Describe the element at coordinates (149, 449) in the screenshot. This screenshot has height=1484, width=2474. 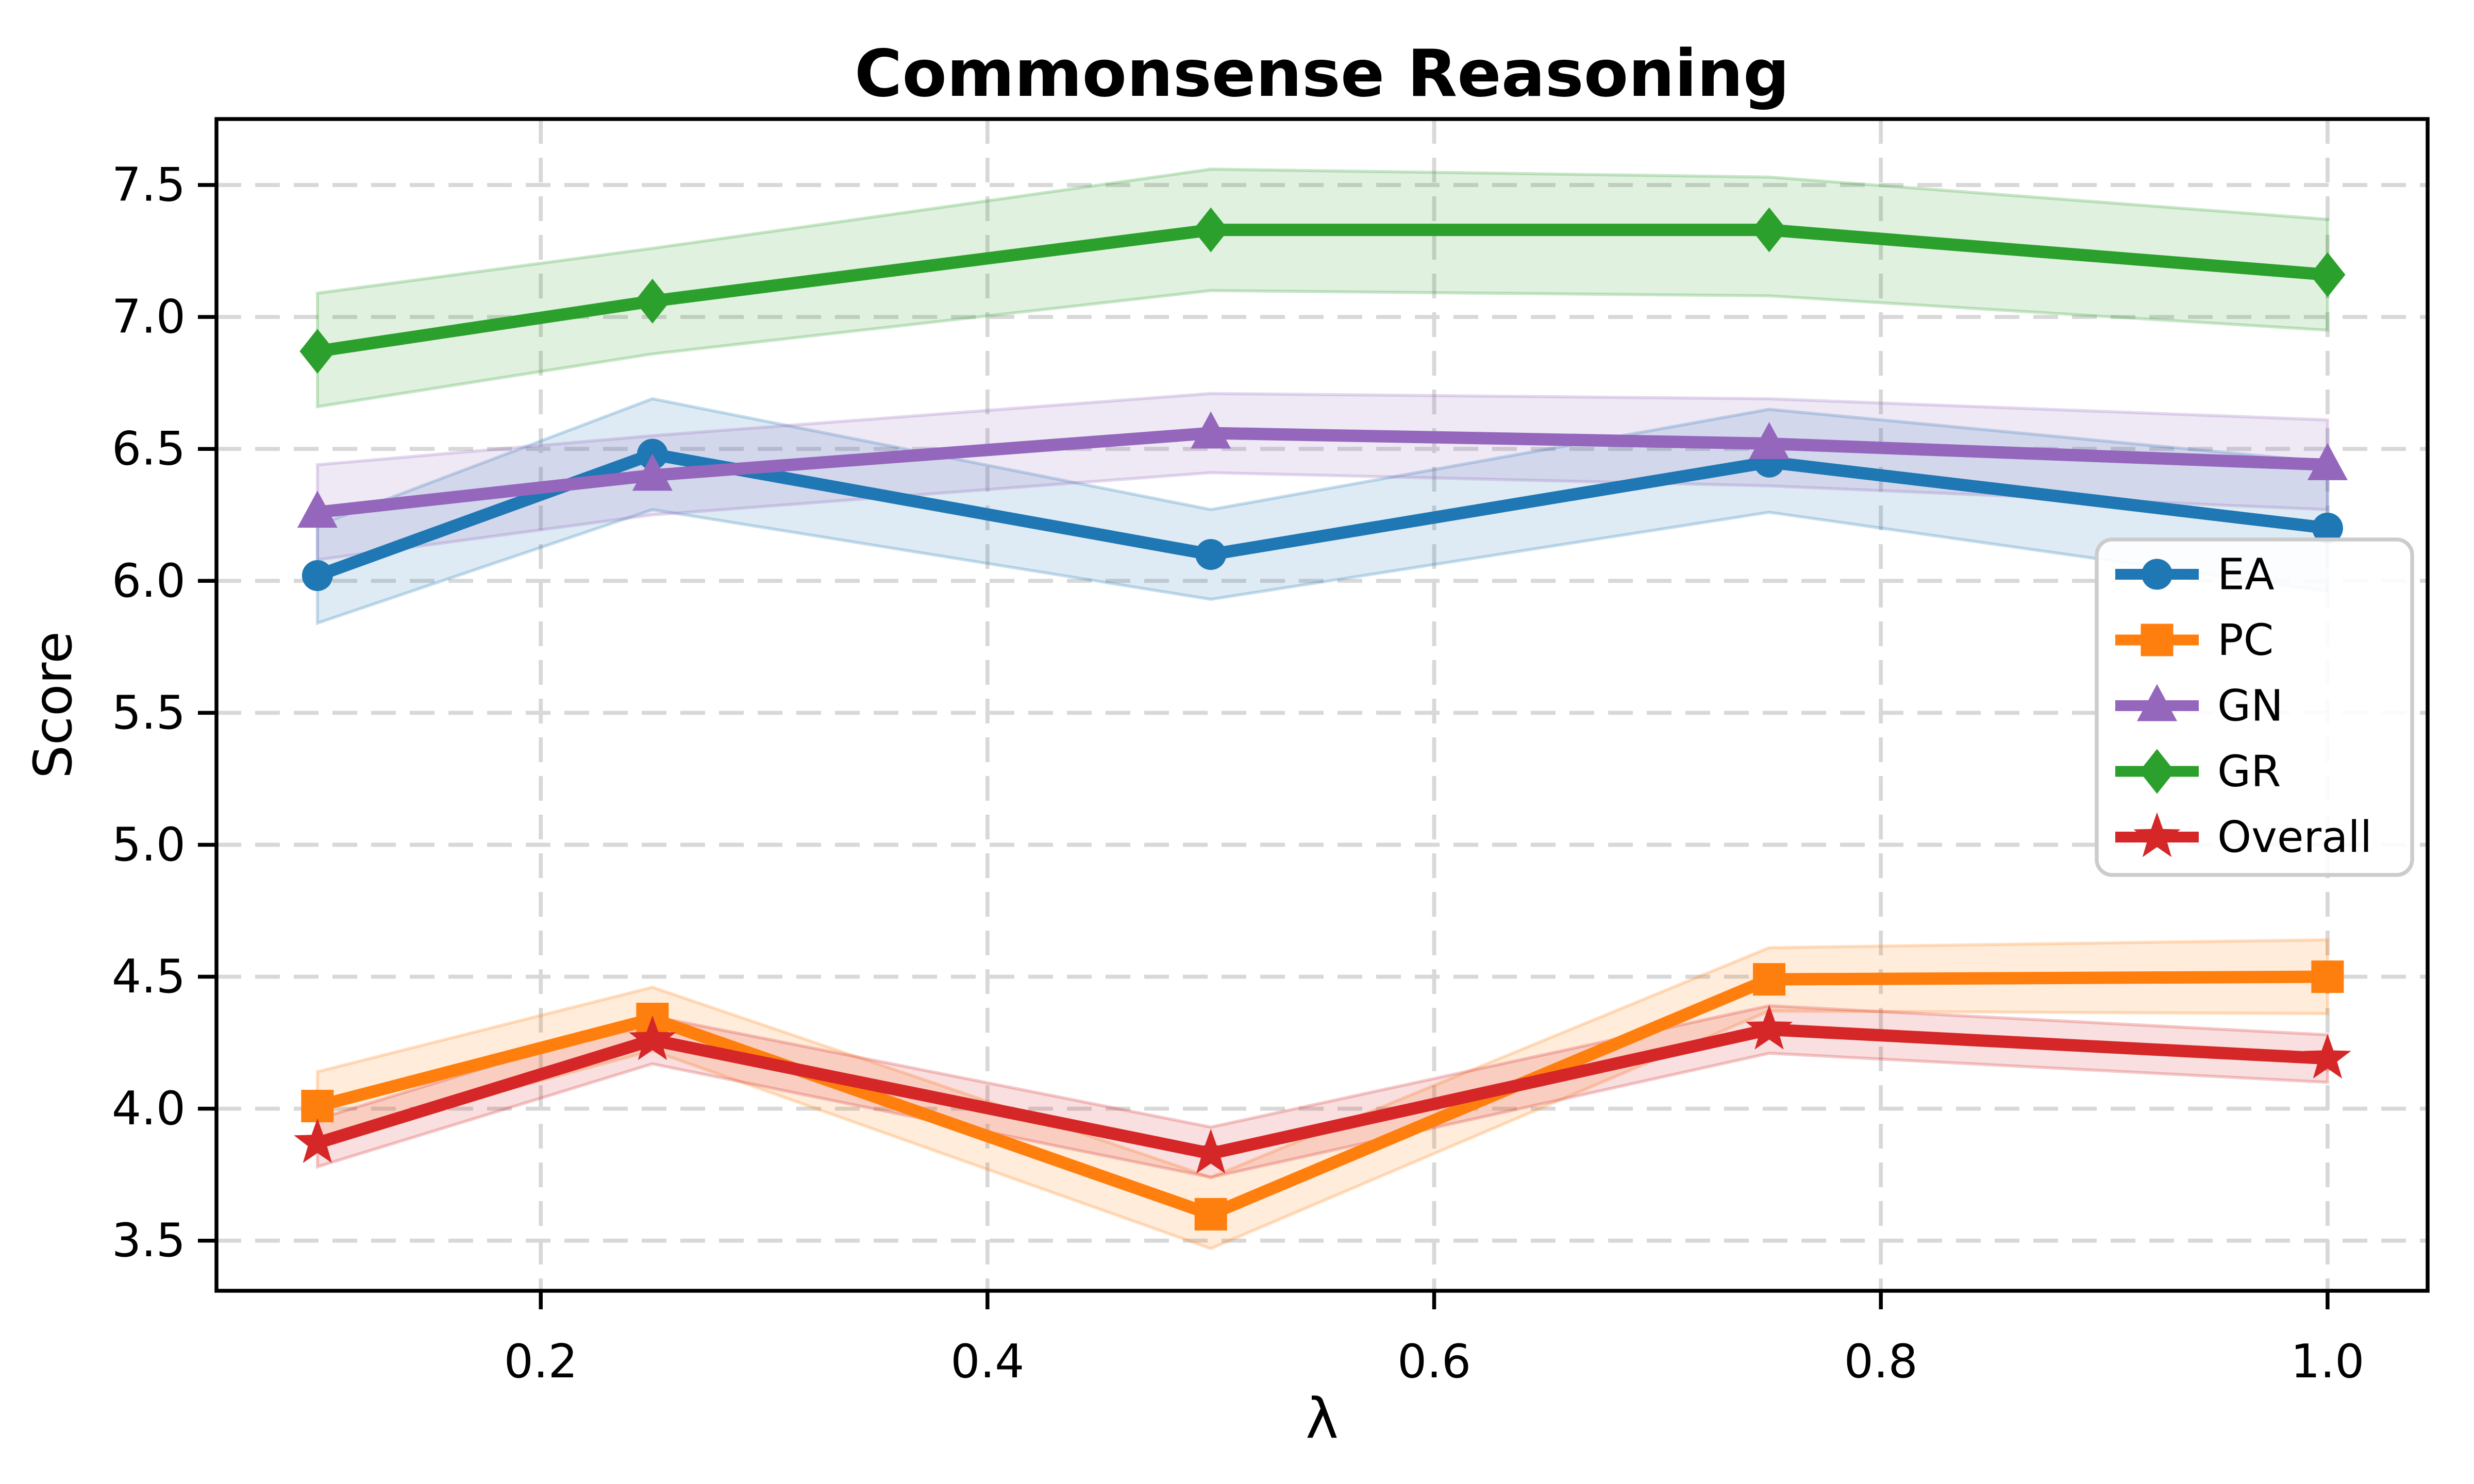
I see `y-tick-label: 6.5` at that location.